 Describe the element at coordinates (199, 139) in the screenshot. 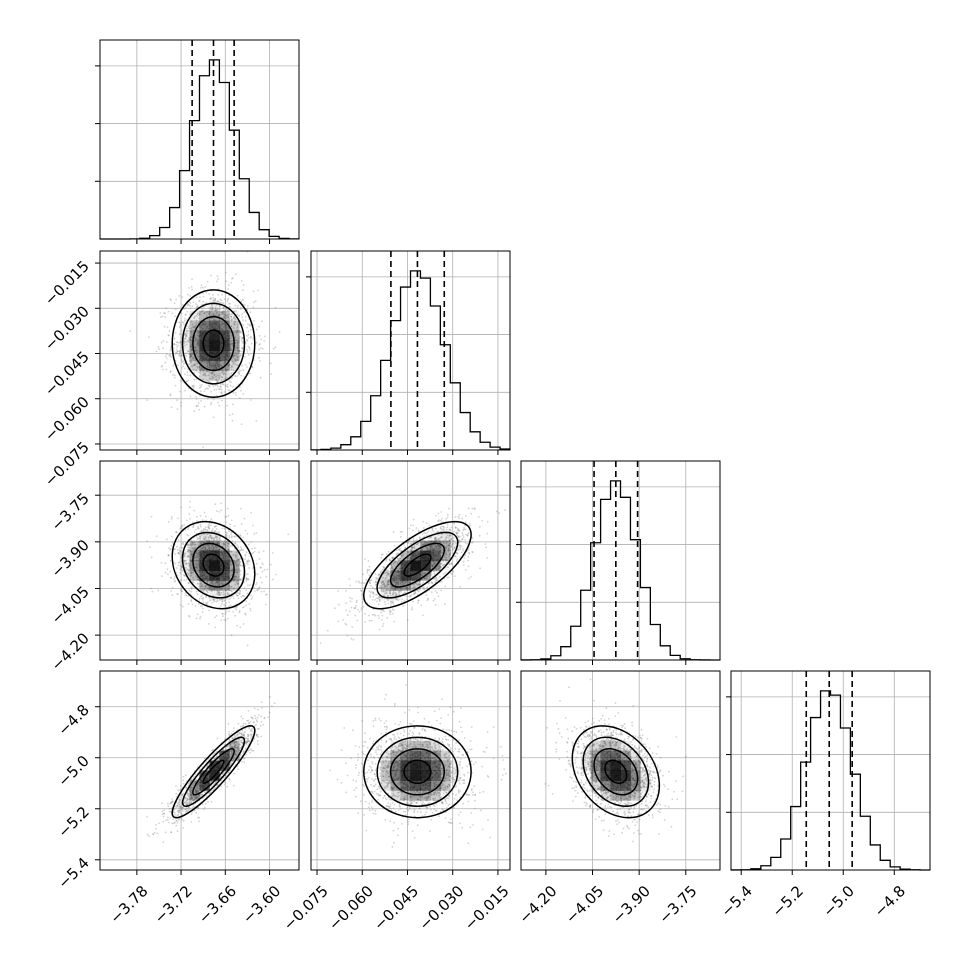

I see `panel-frame` at that location.